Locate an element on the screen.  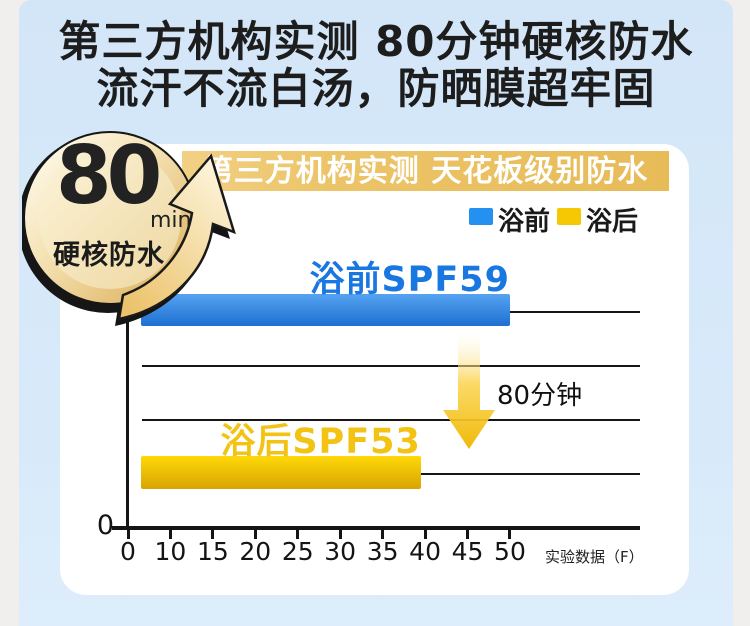
bar-label-after-bath: 浴后SPF53 is located at coordinates (320, 442).